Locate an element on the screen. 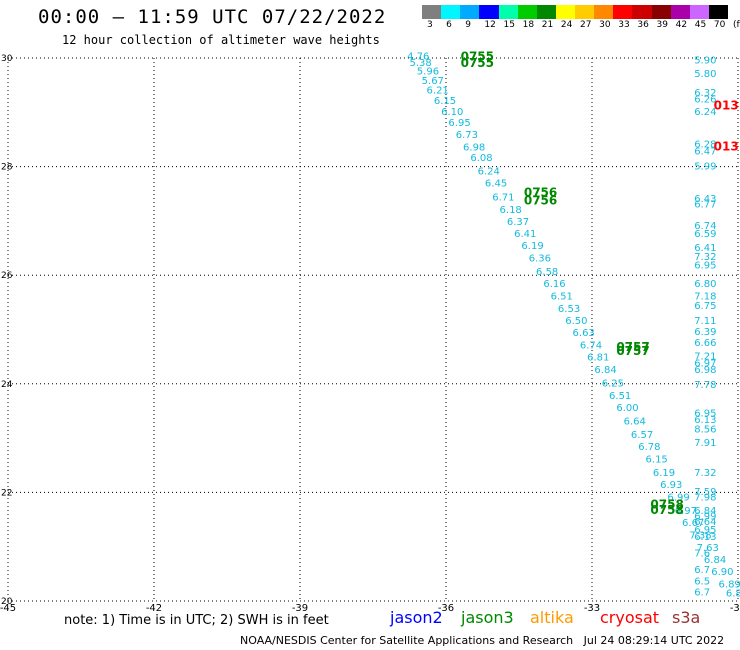  data-point-label: 7.18 is located at coordinates (705, 297).